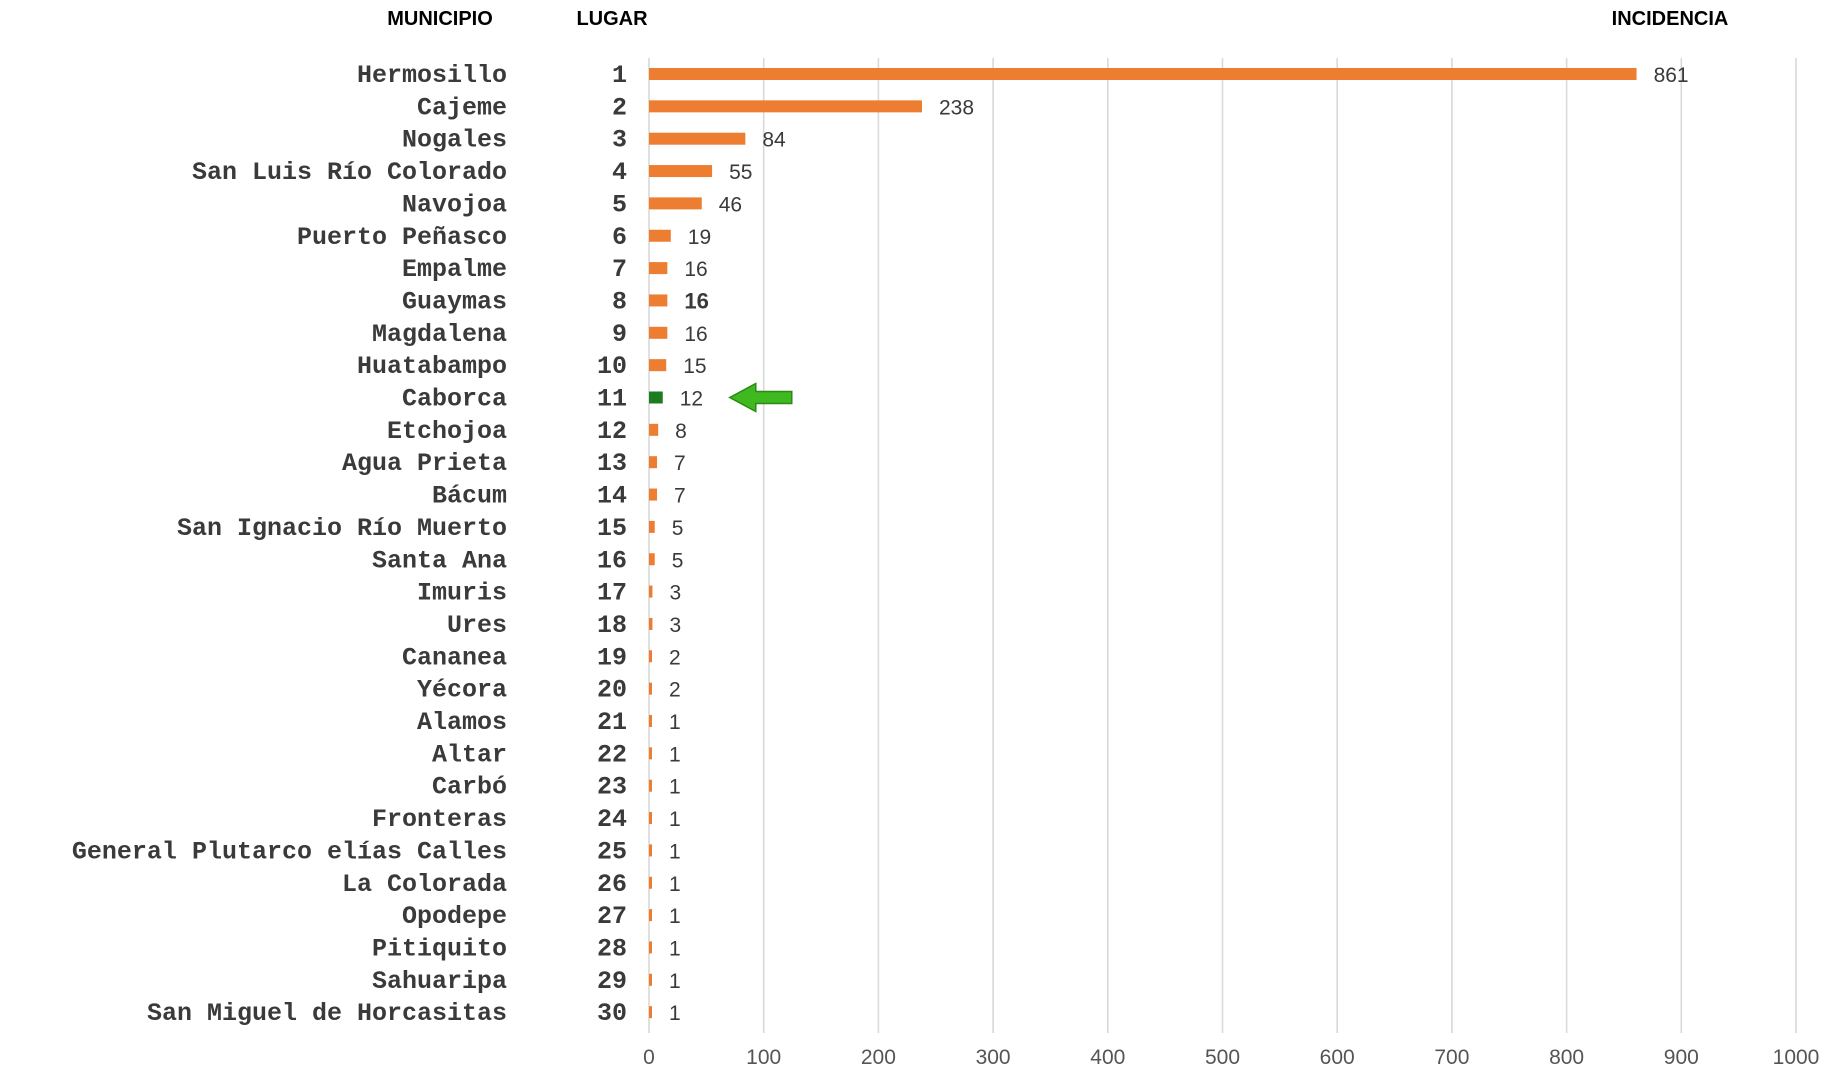 The image size is (1837, 1067). What do you see at coordinates (612, 722) in the screenshot?
I see `rank-label: 21` at bounding box center [612, 722].